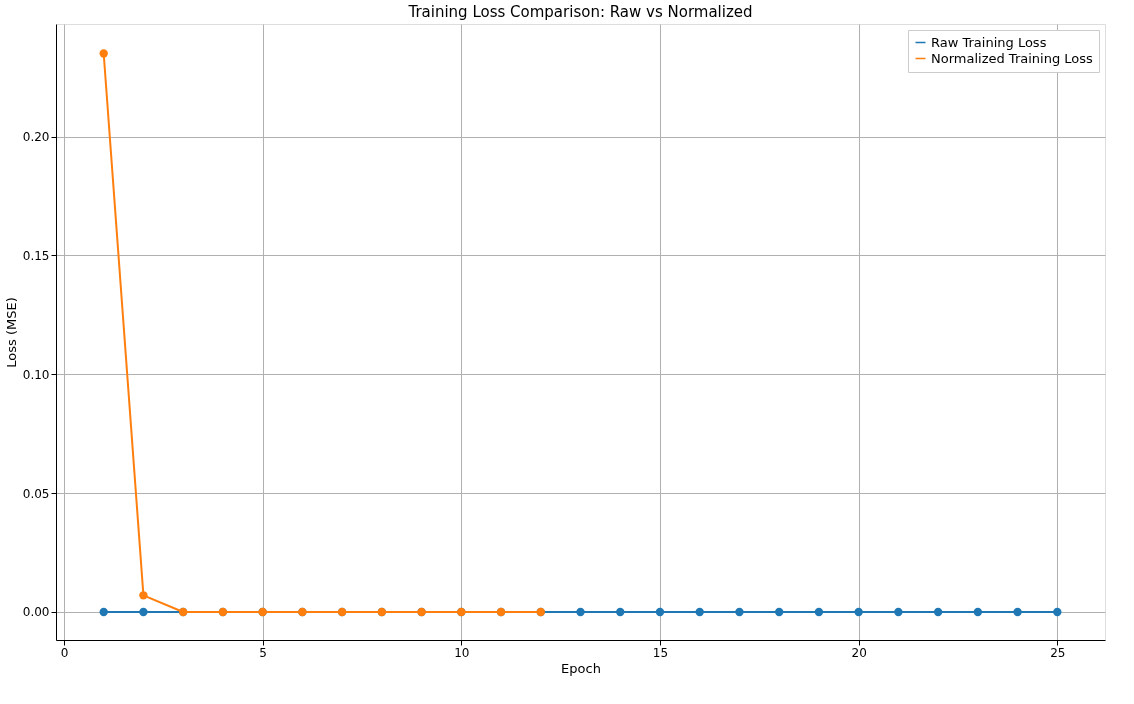 The height and width of the screenshot is (704, 1134). What do you see at coordinates (64, 652) in the screenshot?
I see `x-tick-label: 0` at bounding box center [64, 652].